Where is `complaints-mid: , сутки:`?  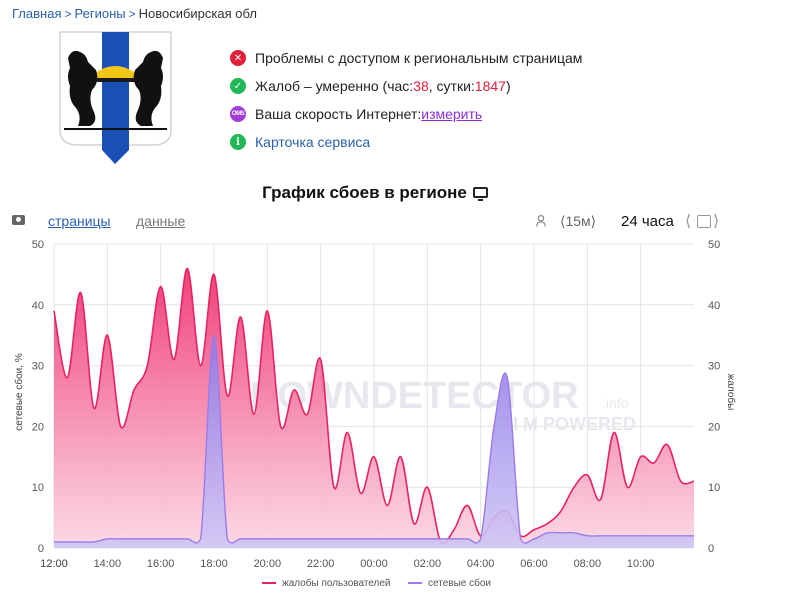
complaints-mid: , сутки: is located at coordinates (451, 86).